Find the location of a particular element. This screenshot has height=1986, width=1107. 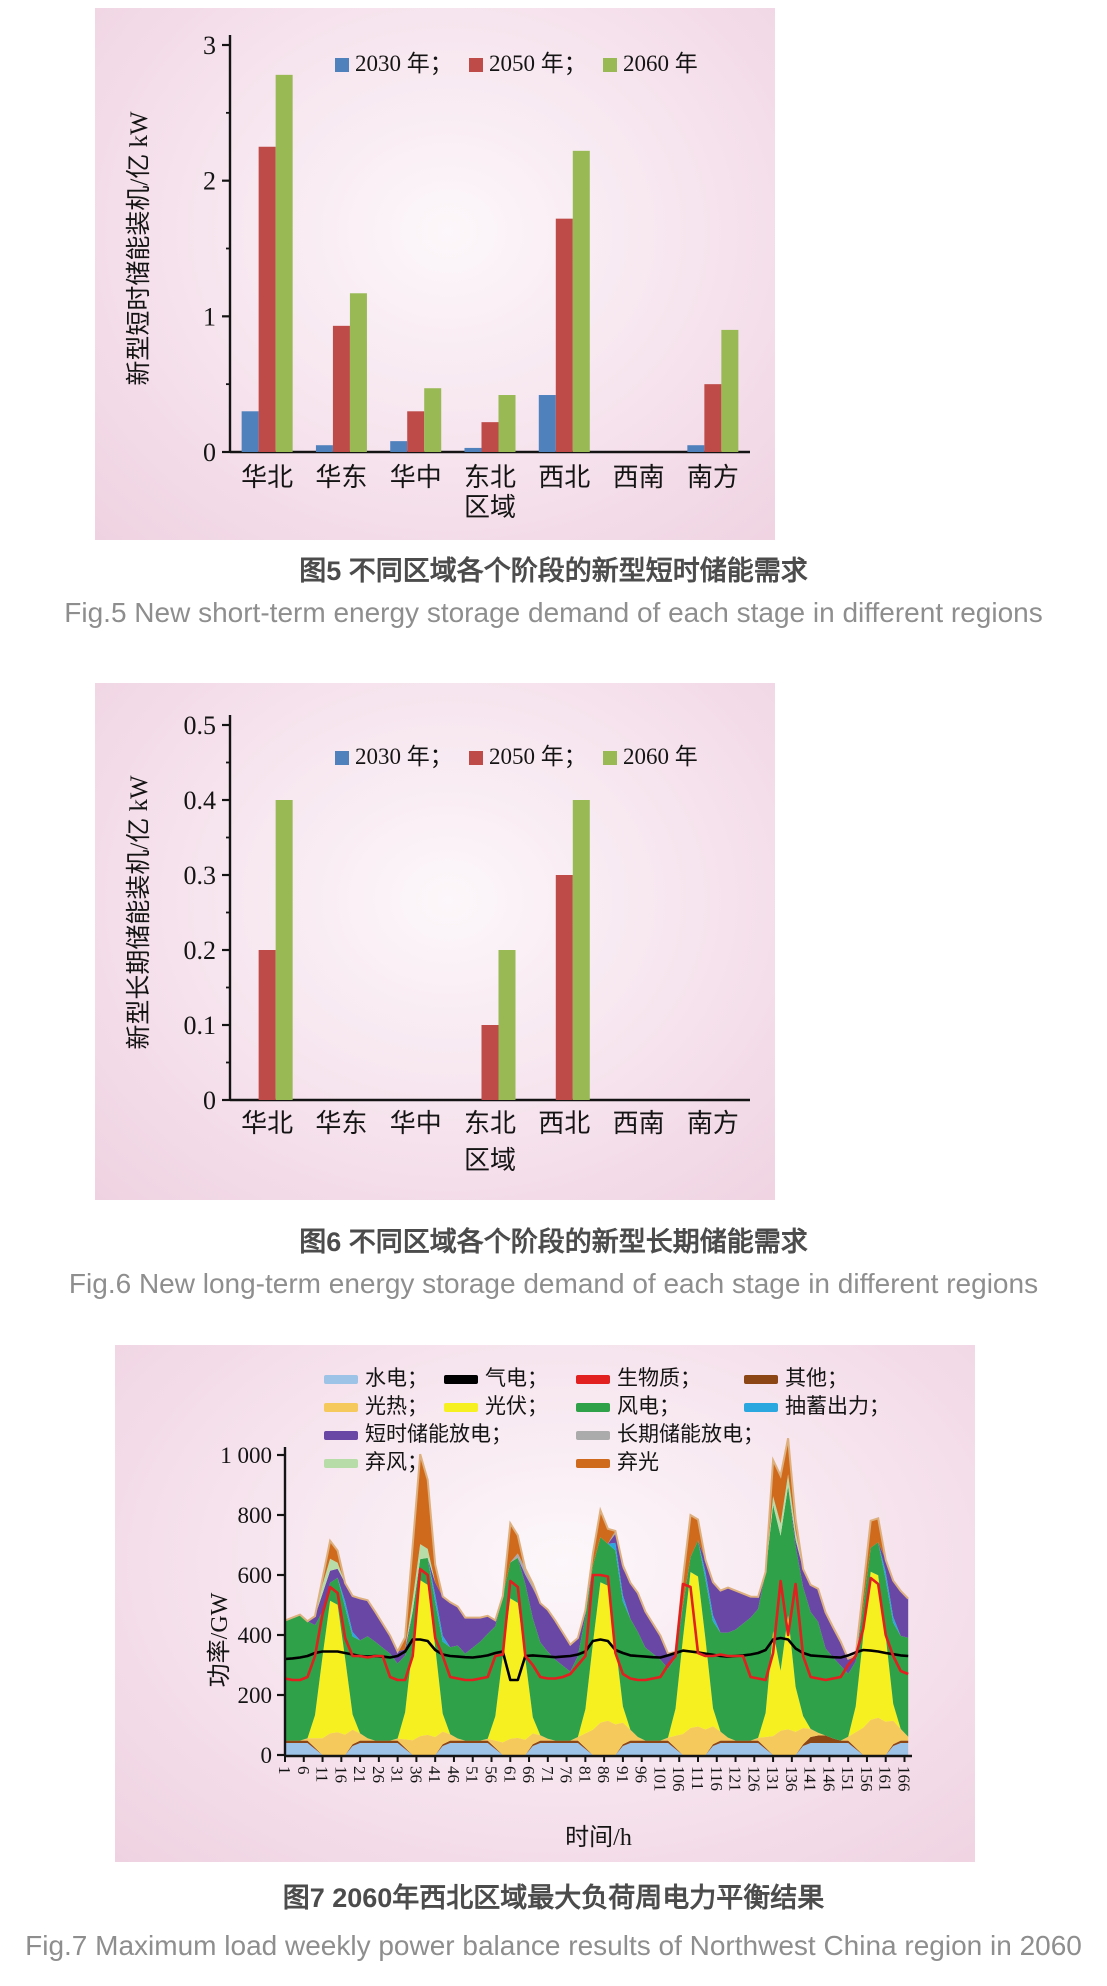

x-tick-label: 66 is located at coordinates (528, 1774).